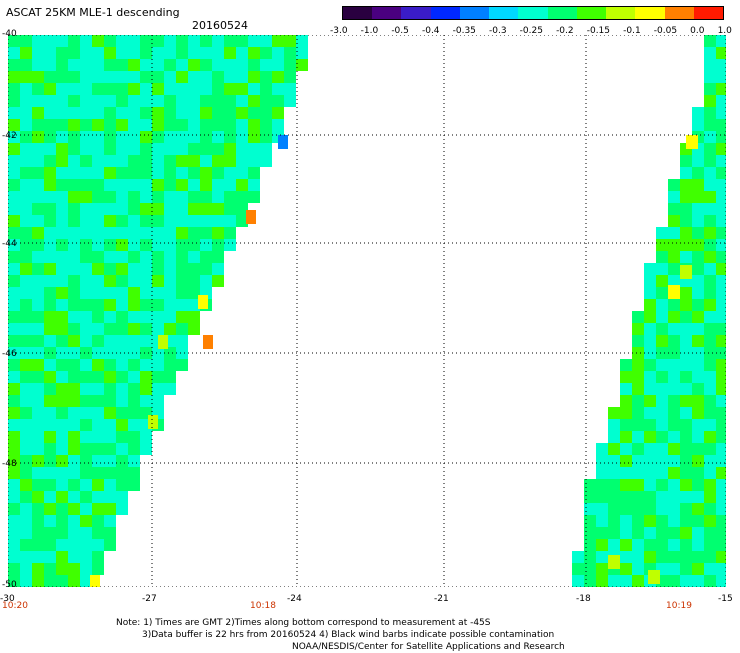 This screenshot has height=653, width=740. What do you see at coordinates (533, 13) in the screenshot?
I see `colorbar-segment` at bounding box center [533, 13].